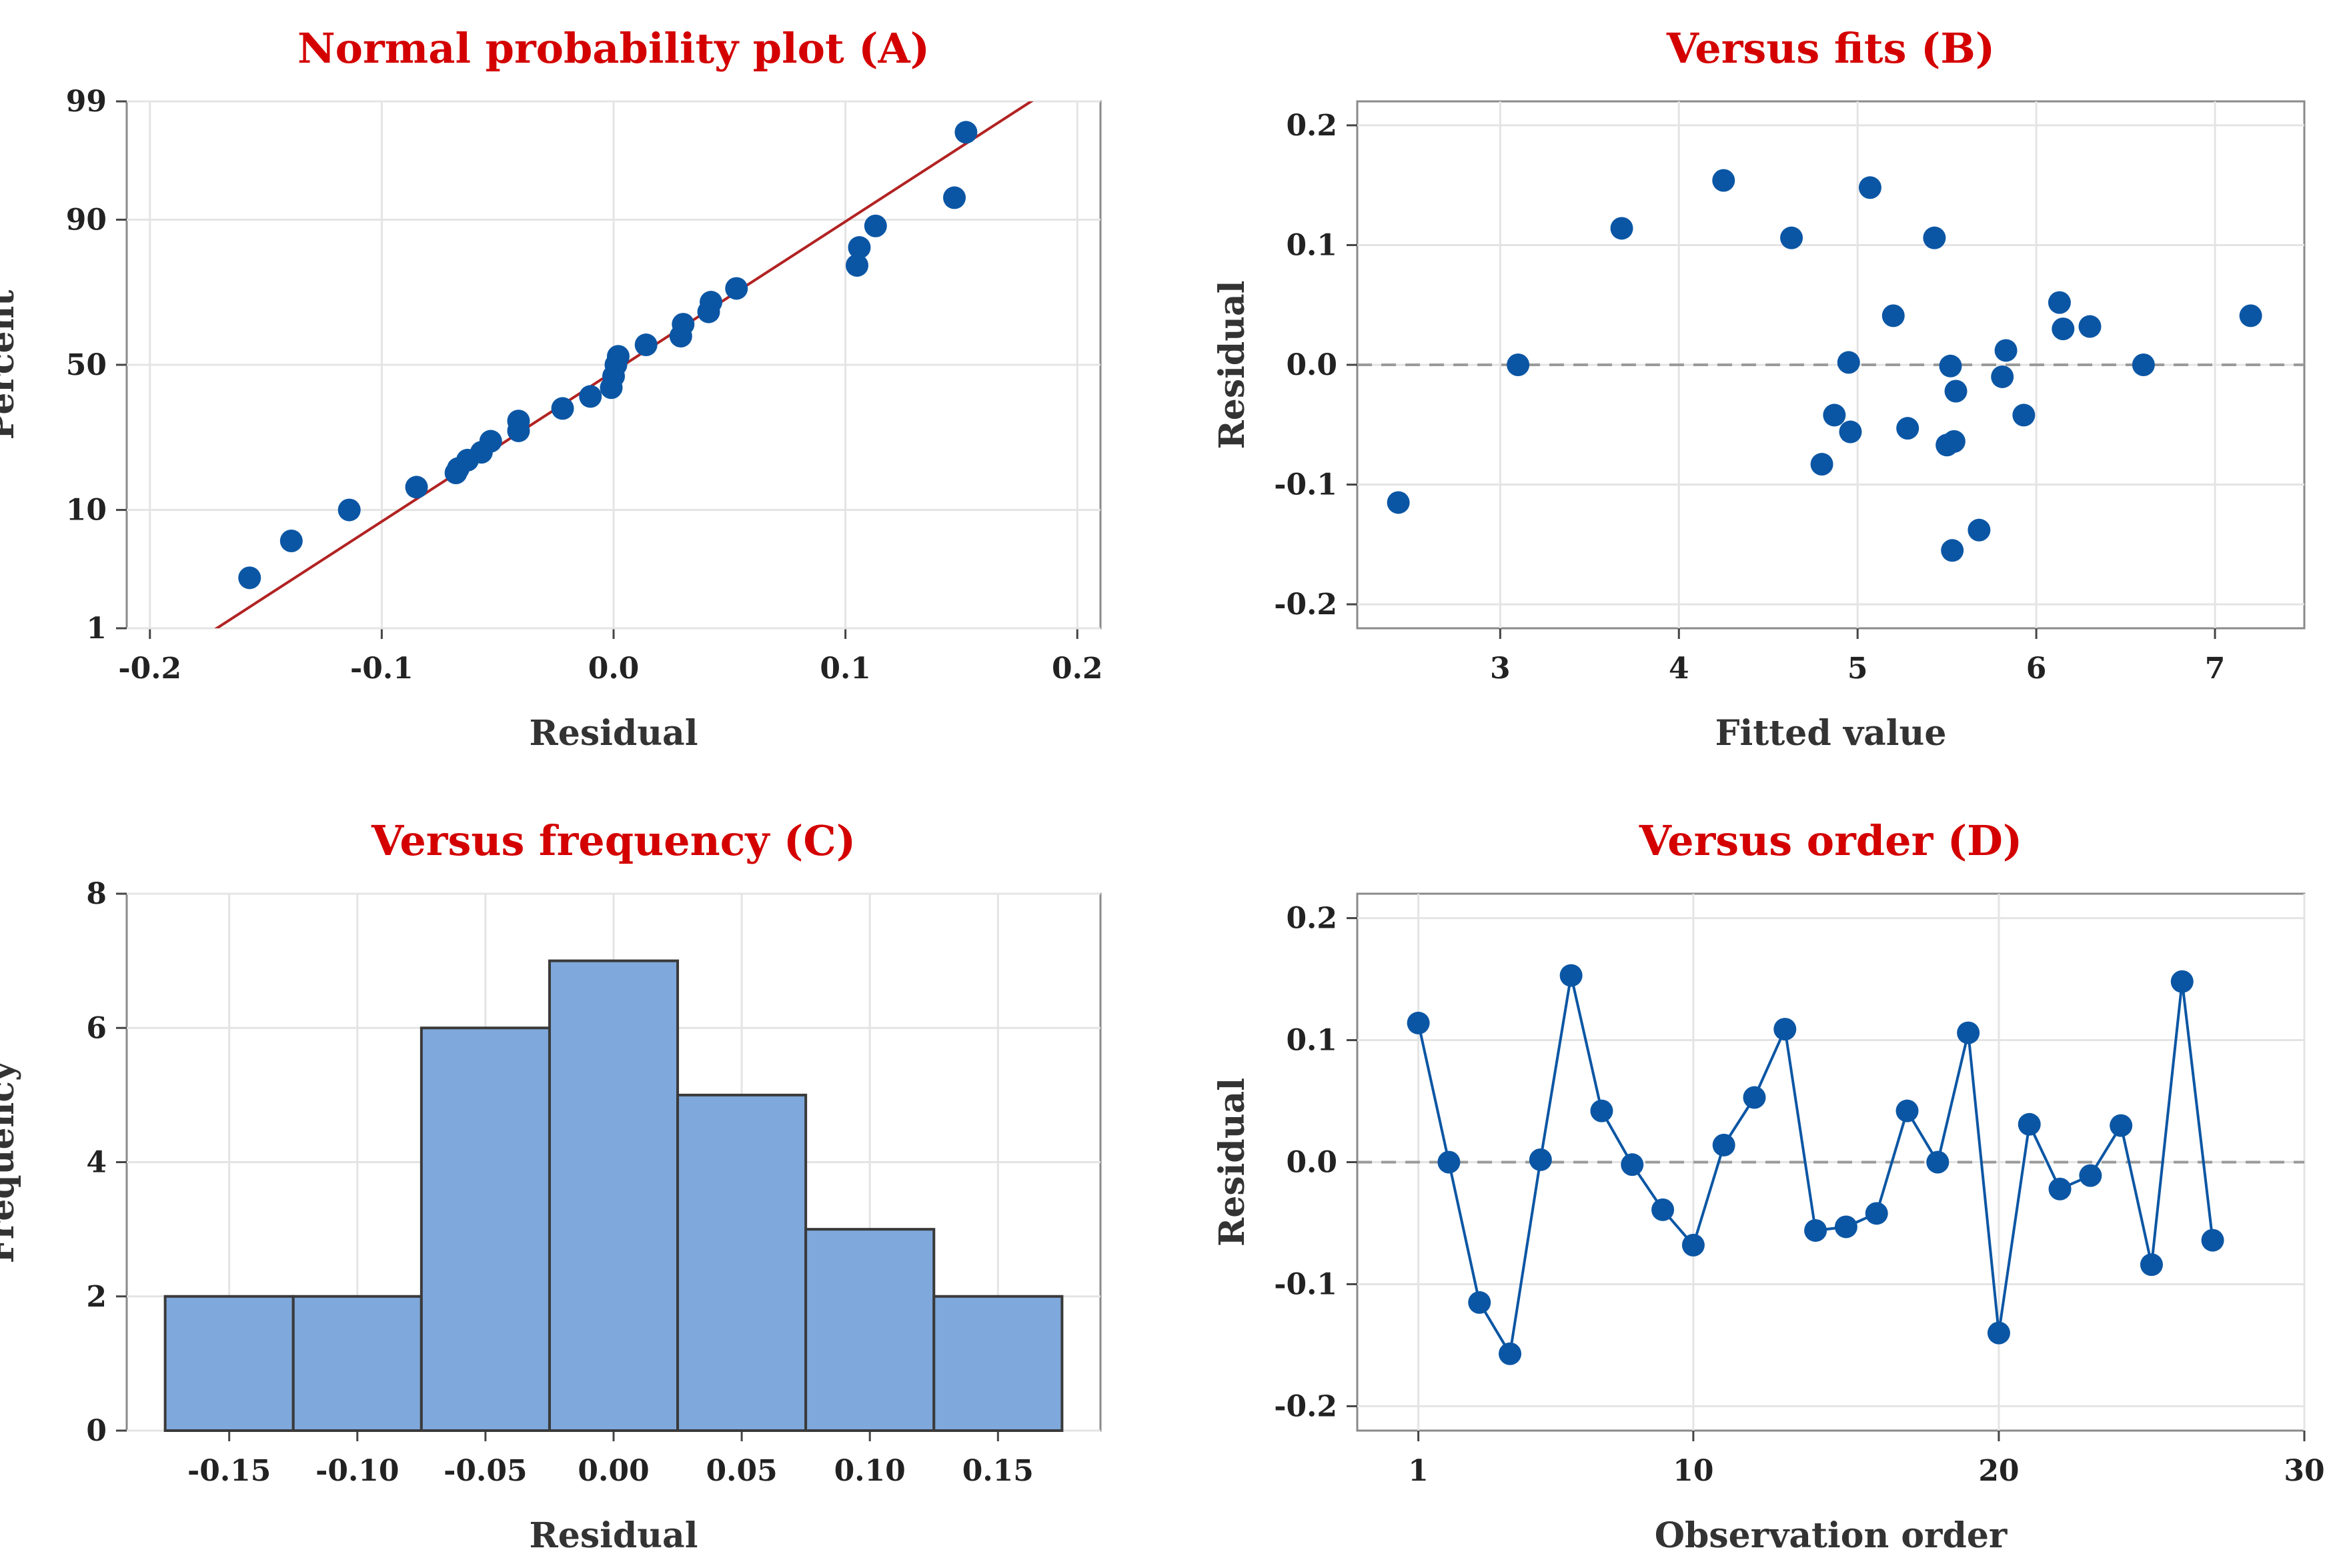  Describe the element at coordinates (614, 840) in the screenshot. I see `chart-title: Versus frequency (C)` at that location.